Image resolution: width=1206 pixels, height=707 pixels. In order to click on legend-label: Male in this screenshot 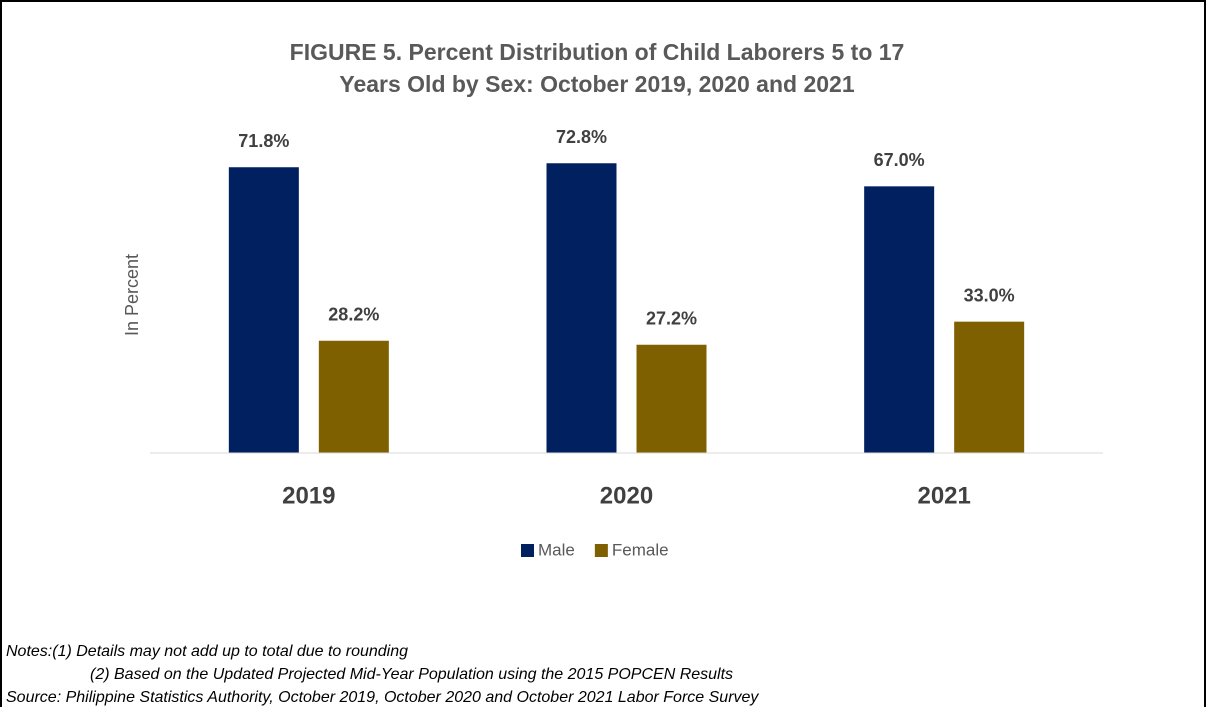, I will do `click(556, 549)`.